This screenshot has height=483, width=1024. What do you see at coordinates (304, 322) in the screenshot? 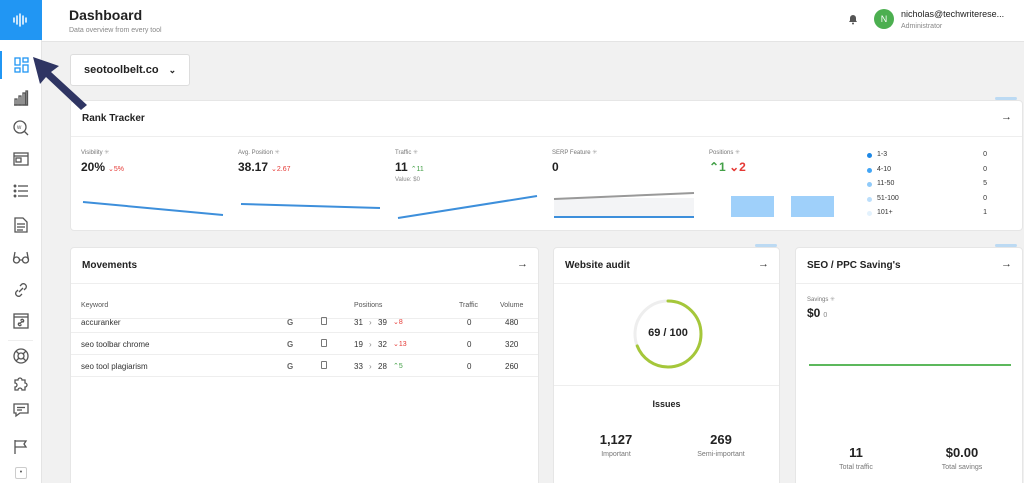
I see `table-row: accuranker G 31 › 39 ⌄8 0 480` at bounding box center [304, 322].